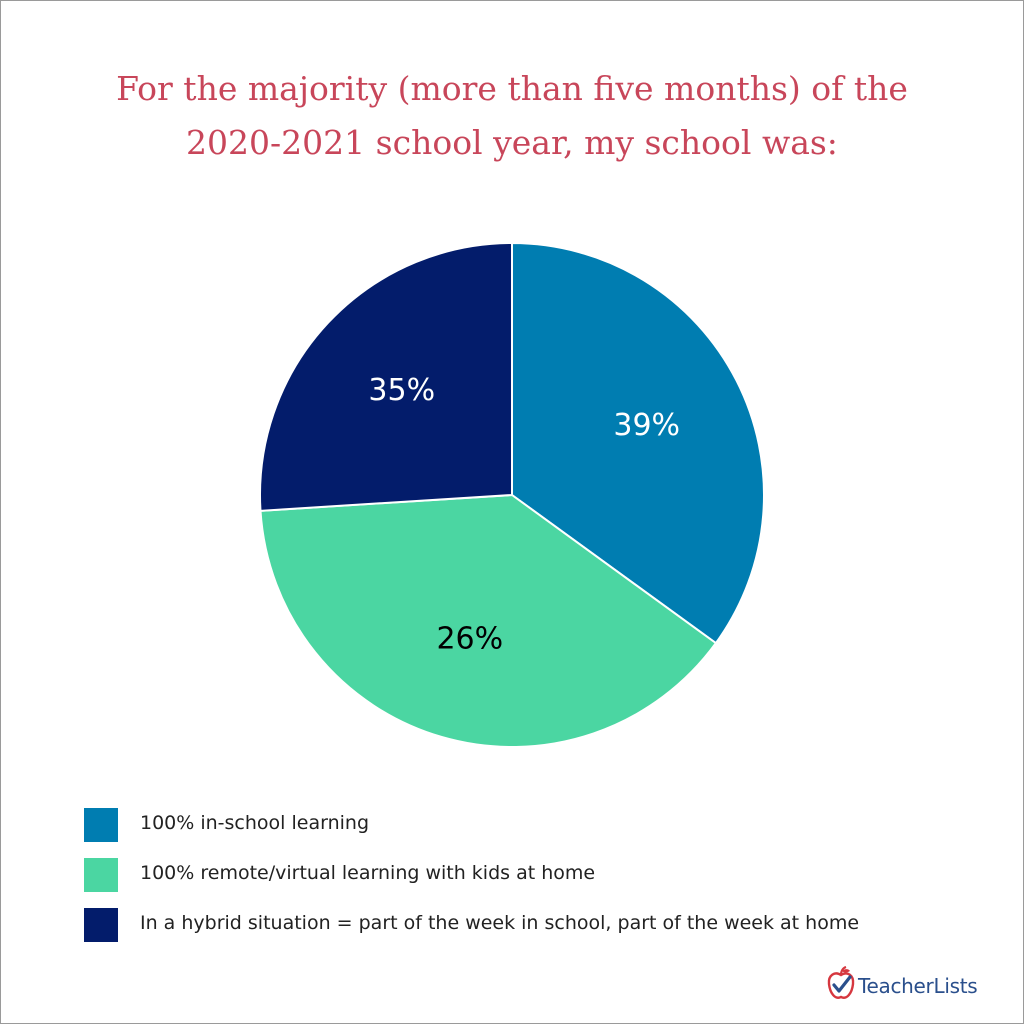 The width and height of the screenshot is (1024, 1024). What do you see at coordinates (512, 142) in the screenshot?
I see `chart-title-line-2: 2020-2021 school year, my school was:` at bounding box center [512, 142].